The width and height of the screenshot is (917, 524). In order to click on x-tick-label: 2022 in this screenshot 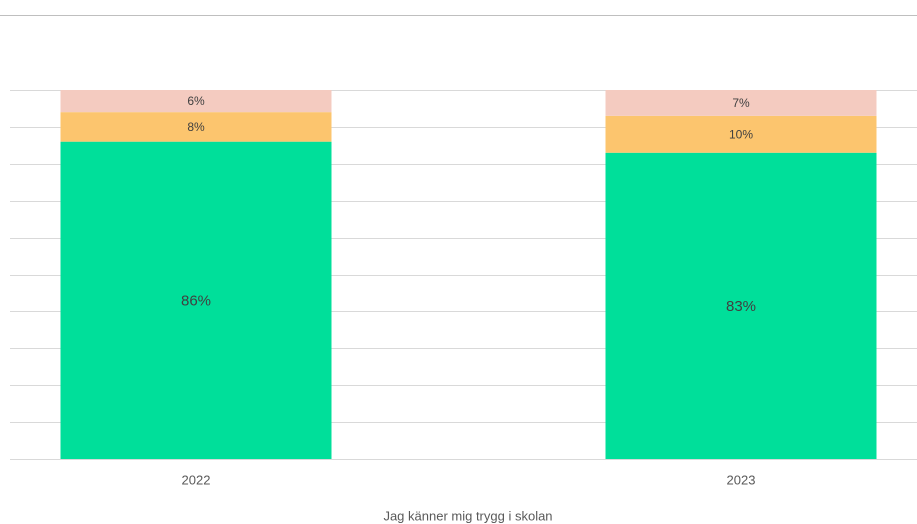, I will do `click(196, 479)`.